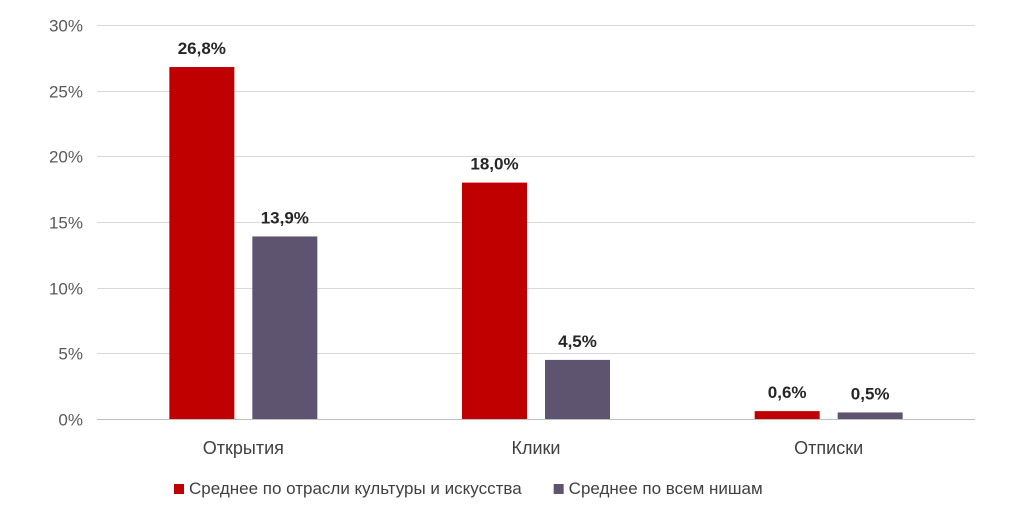 This screenshot has height=528, width=1024. Describe the element at coordinates (70, 420) in the screenshot. I see `y-tick-label: 0%` at that location.